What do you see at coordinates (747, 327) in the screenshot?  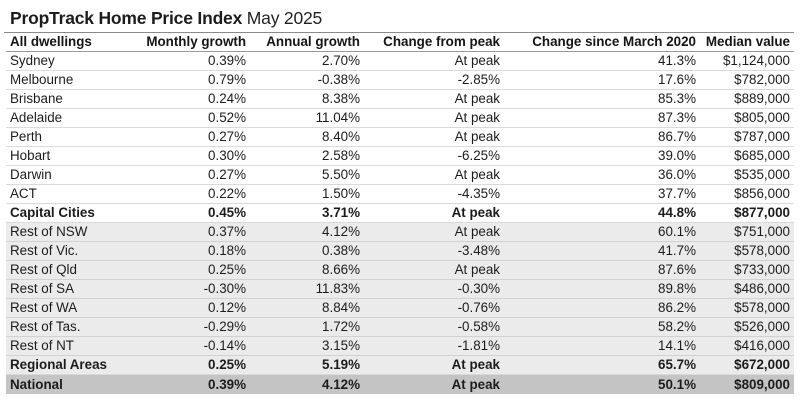 I see `median-value-cell: $526,000` at bounding box center [747, 327].